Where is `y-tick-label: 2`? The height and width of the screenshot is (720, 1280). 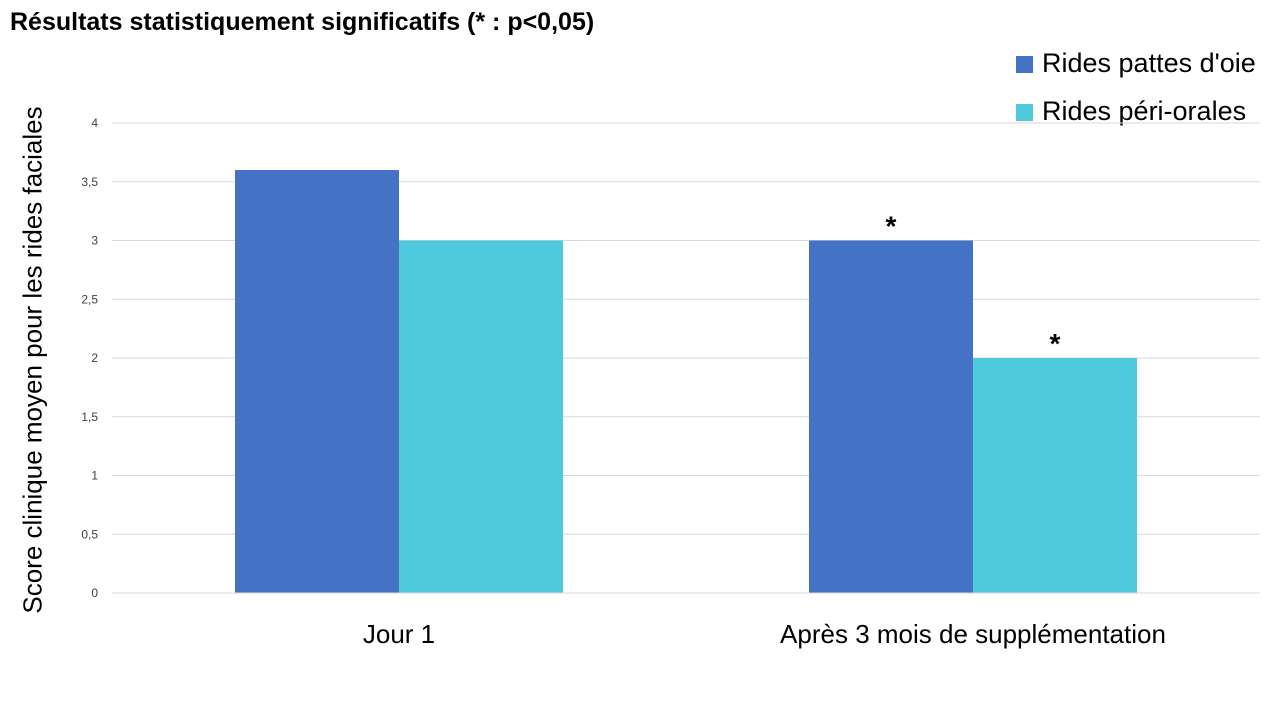 y-tick-label: 2 is located at coordinates (94, 358).